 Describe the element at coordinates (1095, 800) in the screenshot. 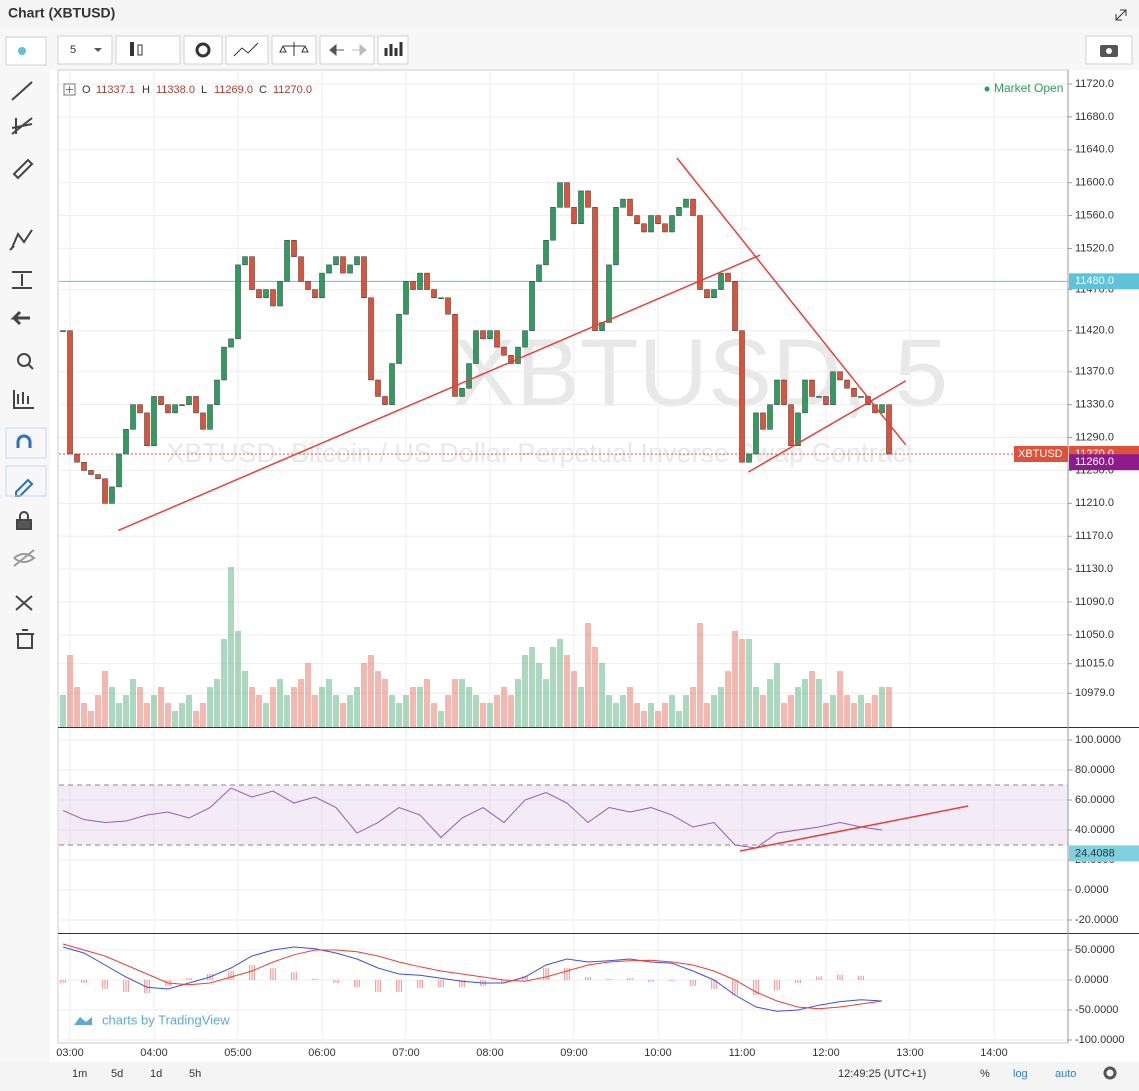

I see `y-tick-label: 60.0000` at that location.